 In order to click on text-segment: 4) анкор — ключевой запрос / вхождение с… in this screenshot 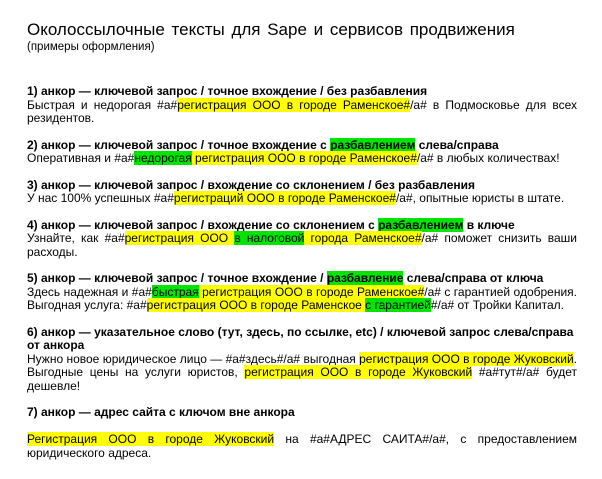, I will do `click(203, 224)`.